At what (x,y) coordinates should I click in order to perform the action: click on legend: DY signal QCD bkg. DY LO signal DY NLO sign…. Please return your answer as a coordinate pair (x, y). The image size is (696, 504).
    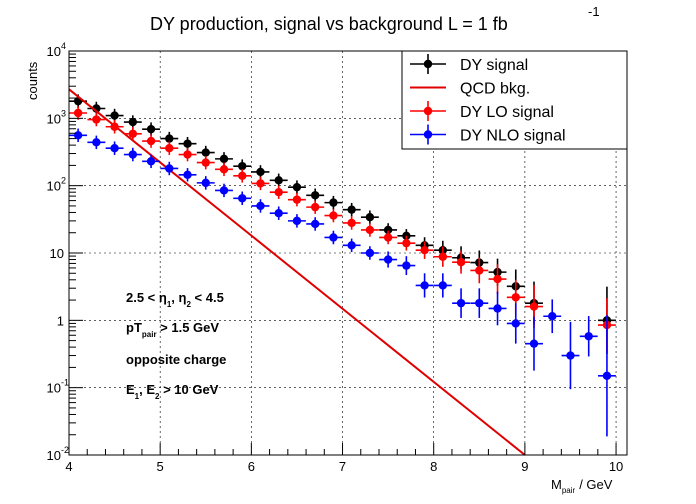
    Looking at the image, I should click on (514, 100).